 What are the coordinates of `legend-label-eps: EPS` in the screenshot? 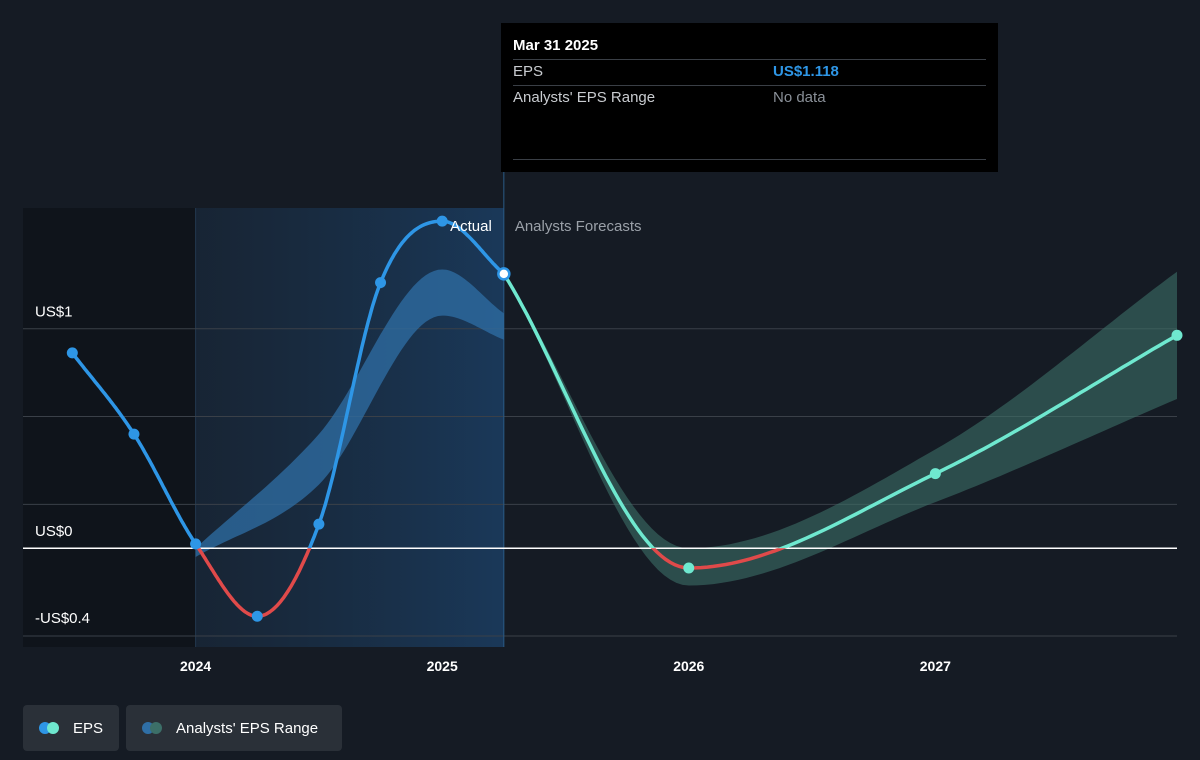 It's located at (87, 728).